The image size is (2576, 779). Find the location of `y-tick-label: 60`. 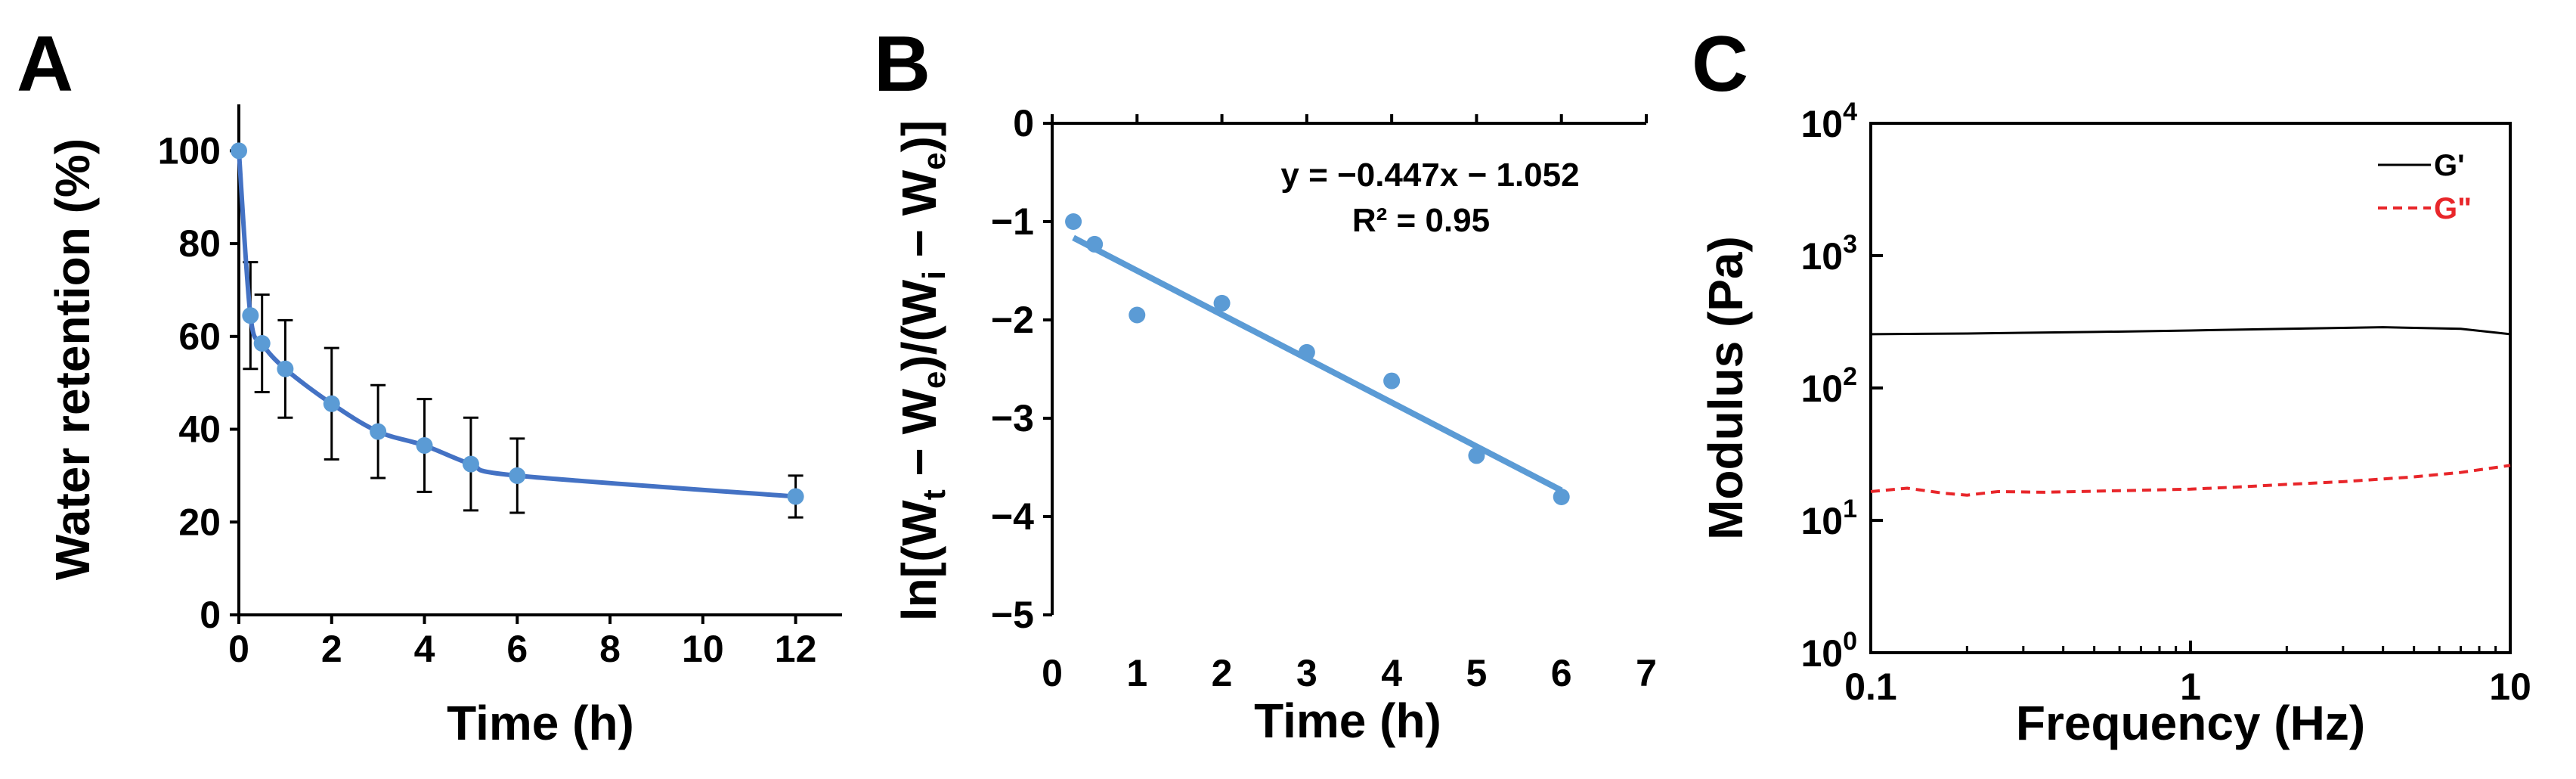

y-tick-label: 60 is located at coordinates (199, 336).